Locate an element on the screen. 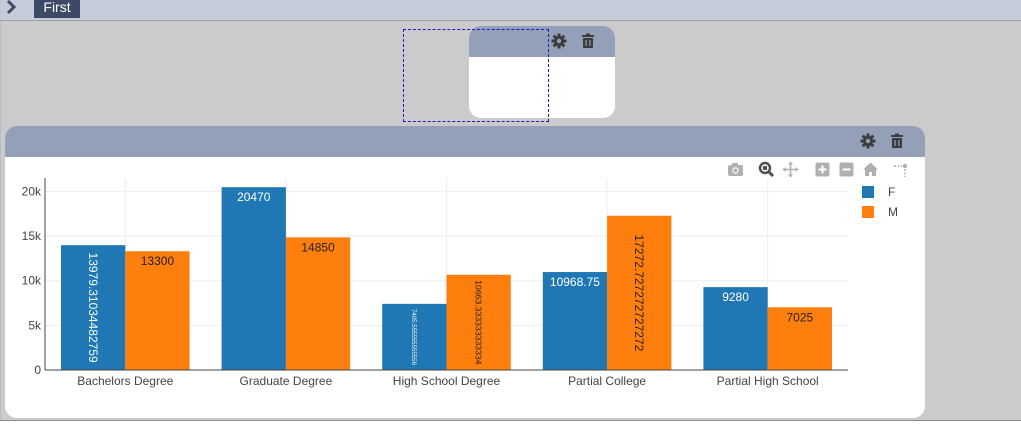 Image resolution: width=1021 pixels, height=443 pixels. x-tick-label: Graduate Degree is located at coordinates (286, 381).